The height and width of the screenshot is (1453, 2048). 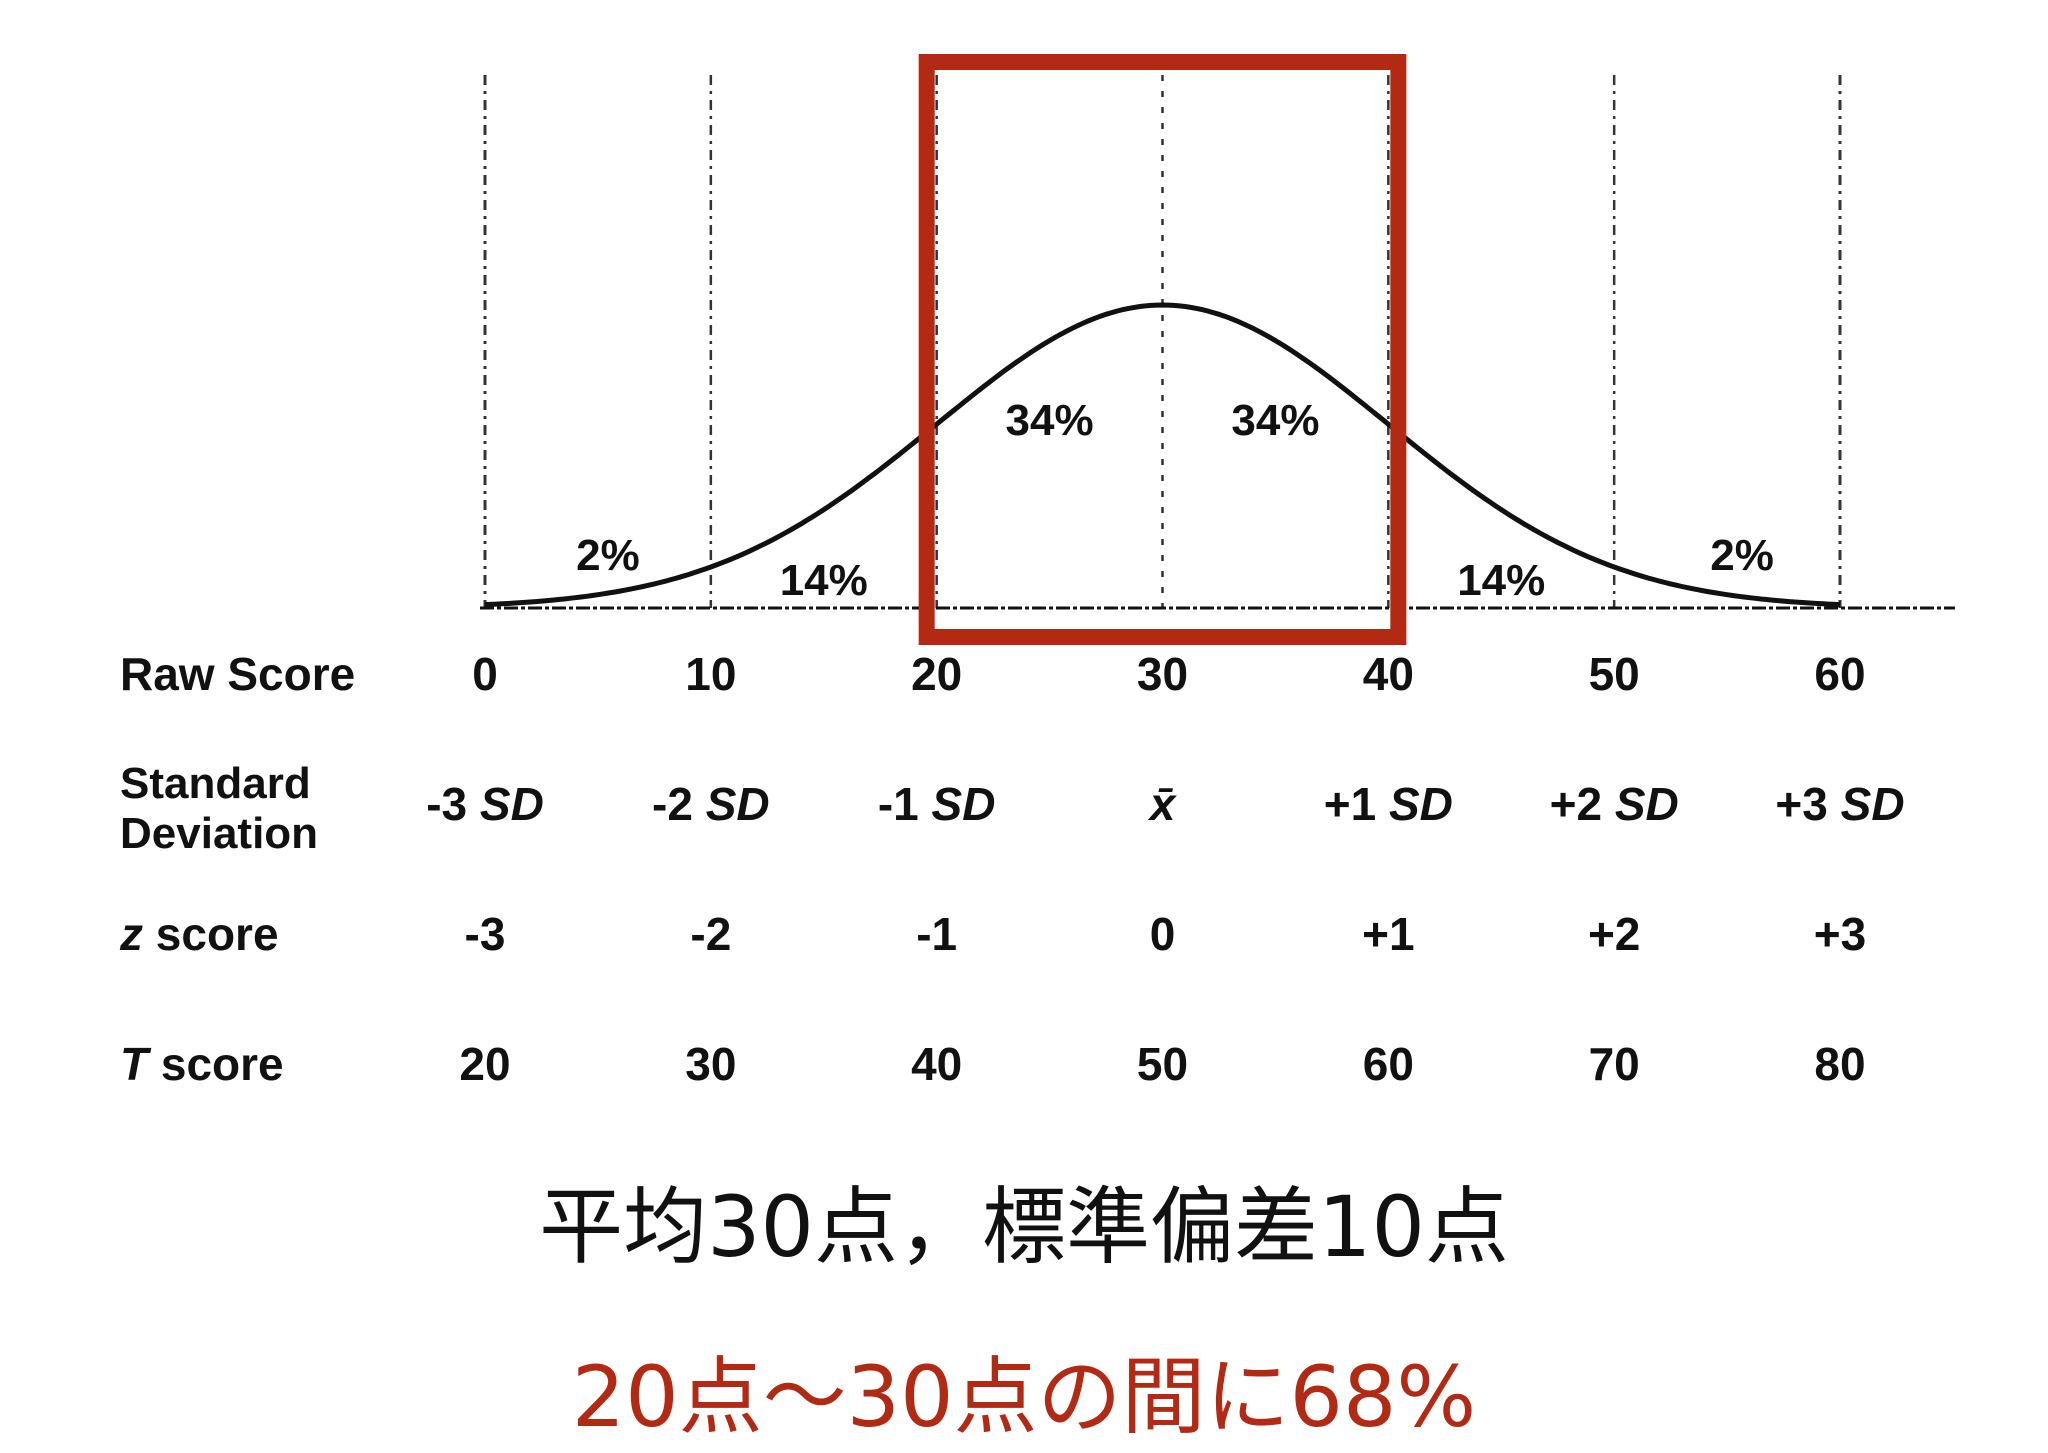 I want to click on area-label-3: 34%, so click(x=1275, y=420).